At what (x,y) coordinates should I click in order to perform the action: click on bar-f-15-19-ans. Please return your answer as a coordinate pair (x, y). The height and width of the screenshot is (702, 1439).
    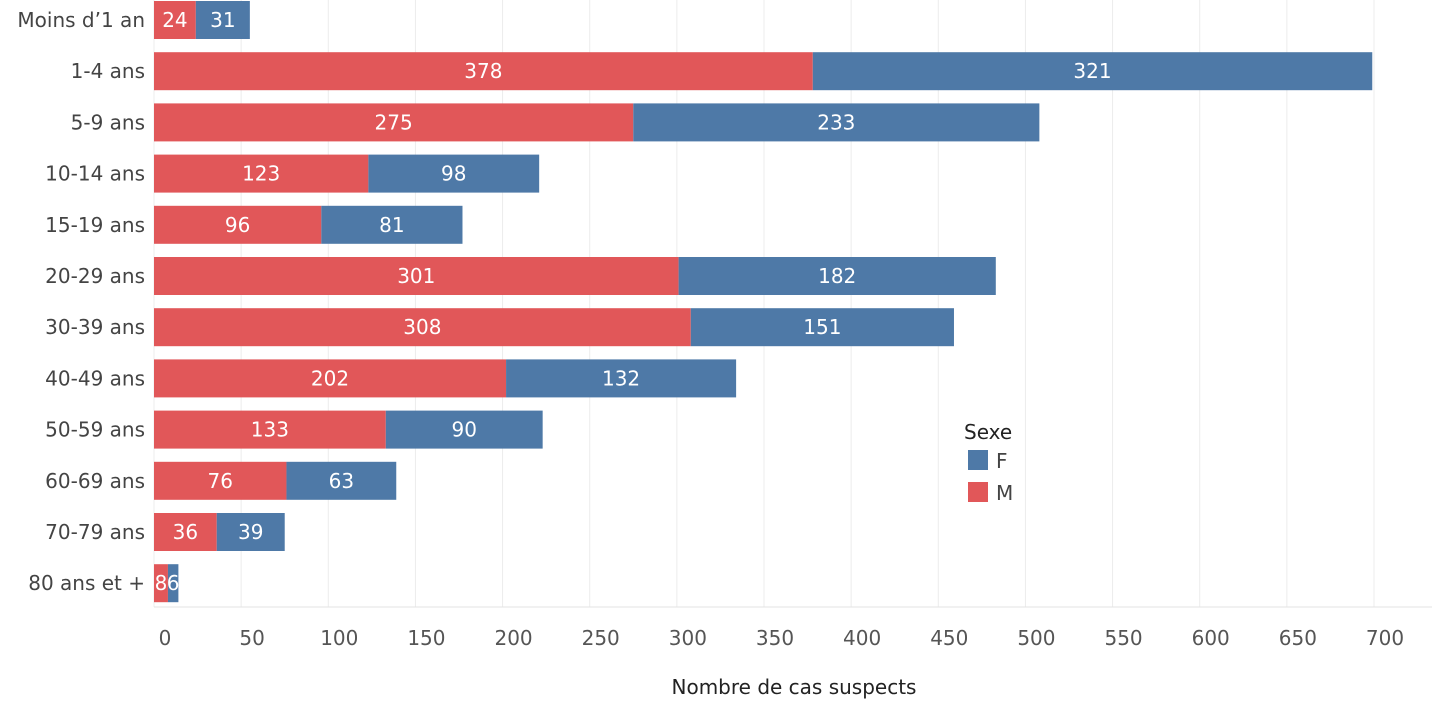
    Looking at the image, I should click on (392, 224).